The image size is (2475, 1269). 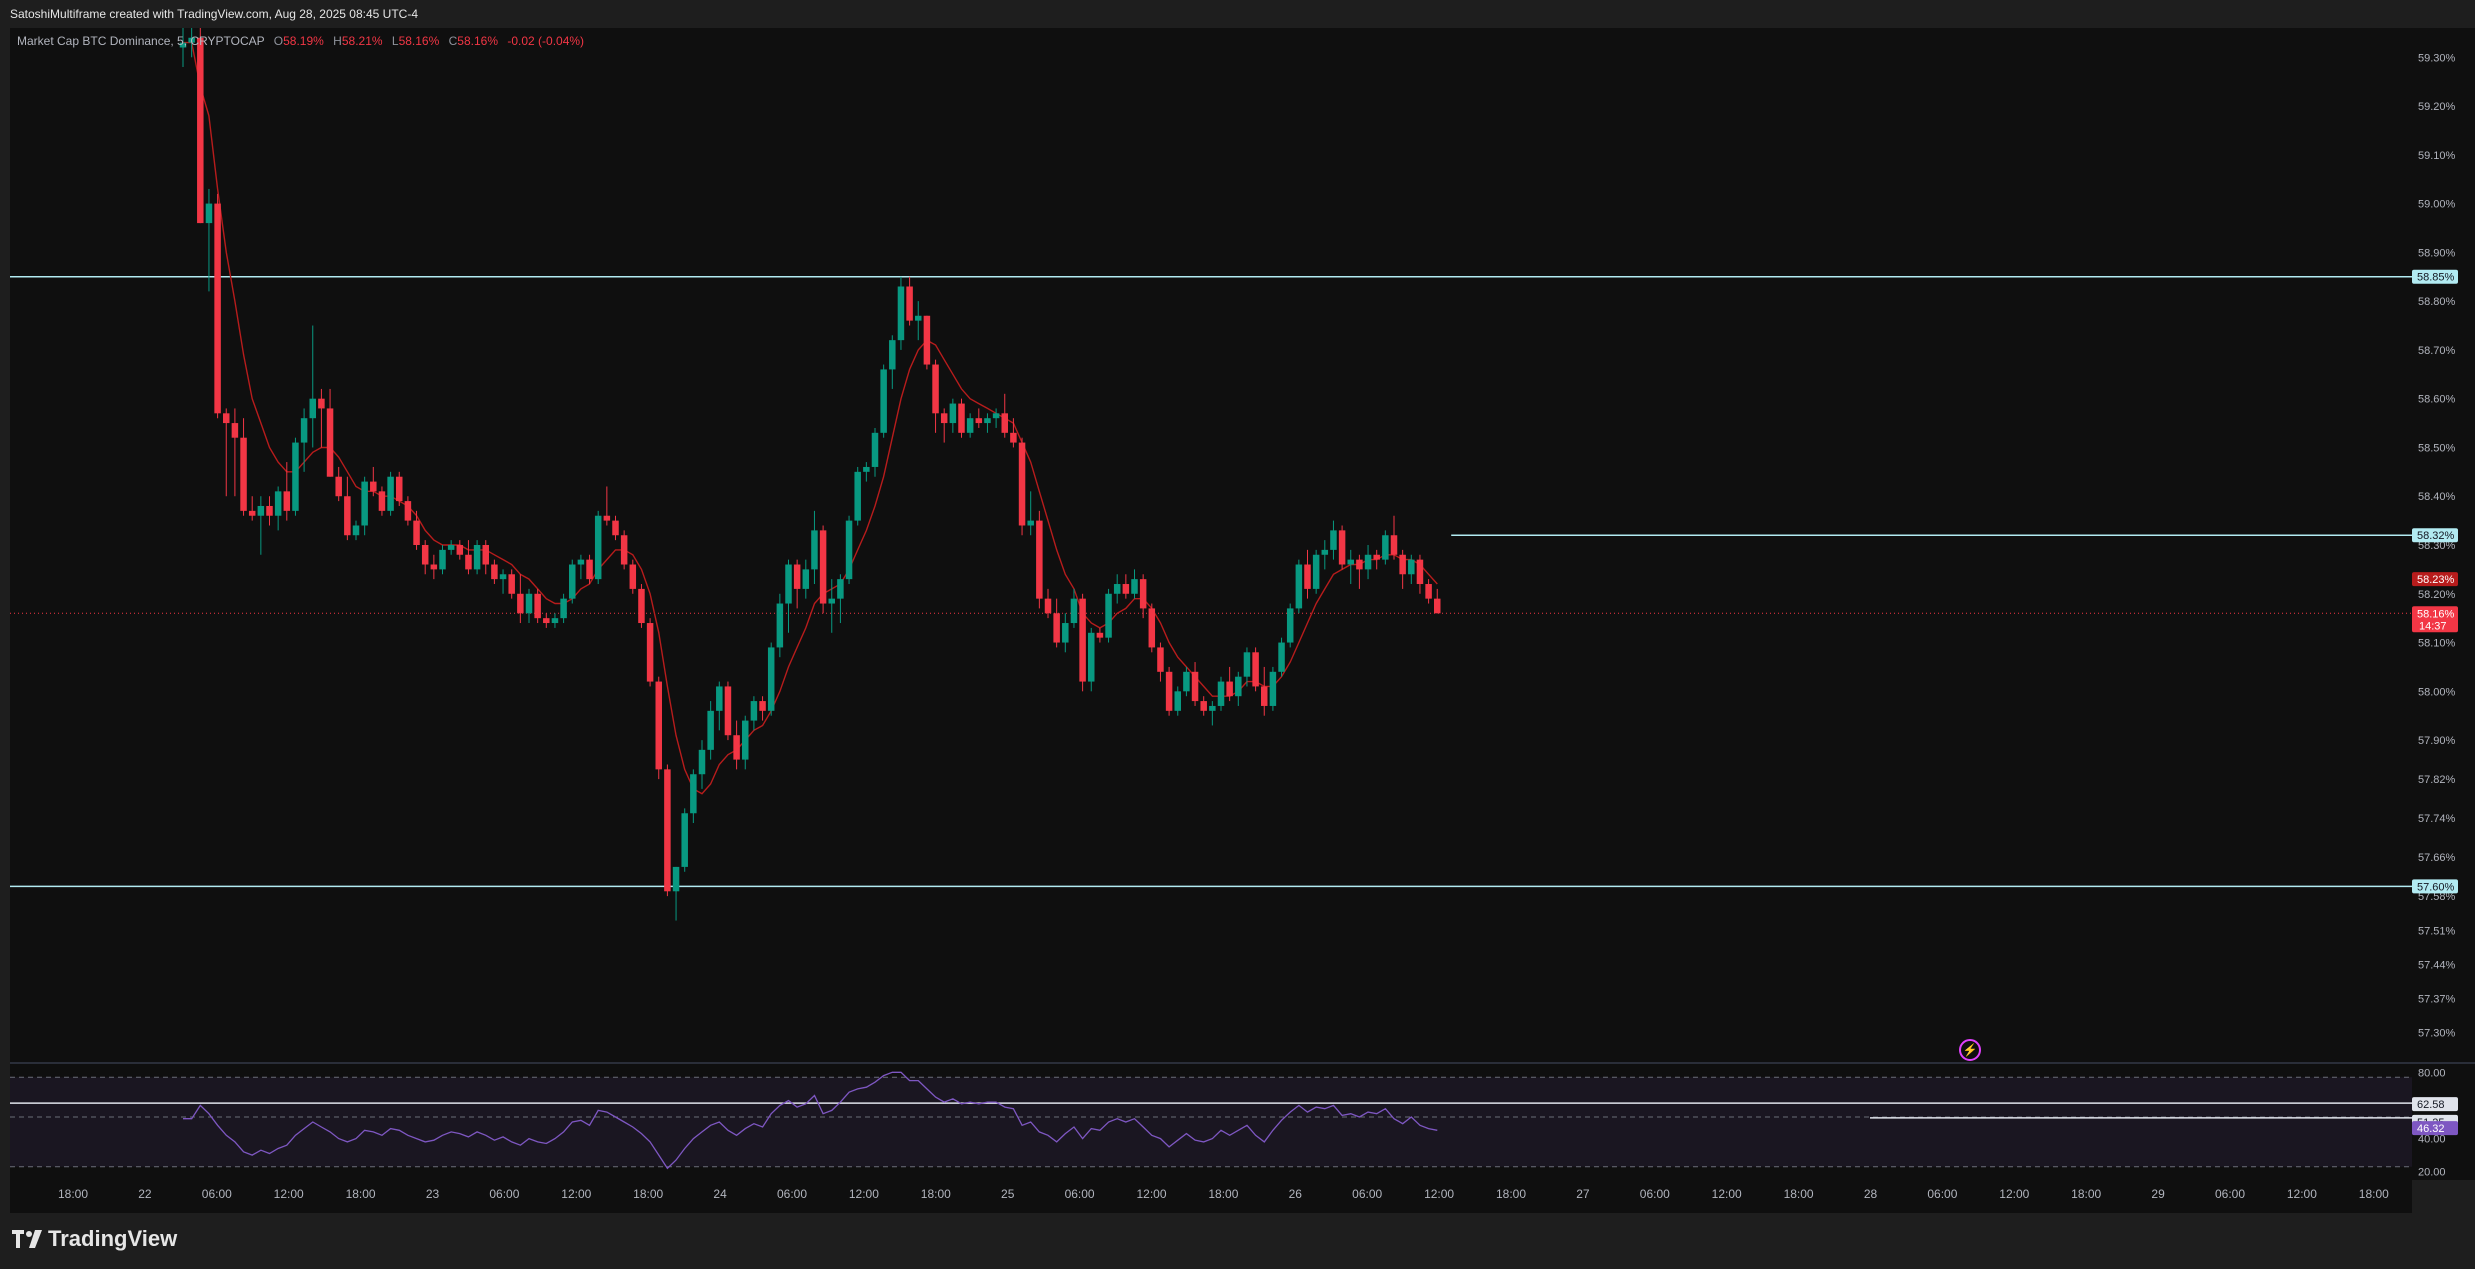 I want to click on x-tick-label: 29, so click(x=2158, y=1194).